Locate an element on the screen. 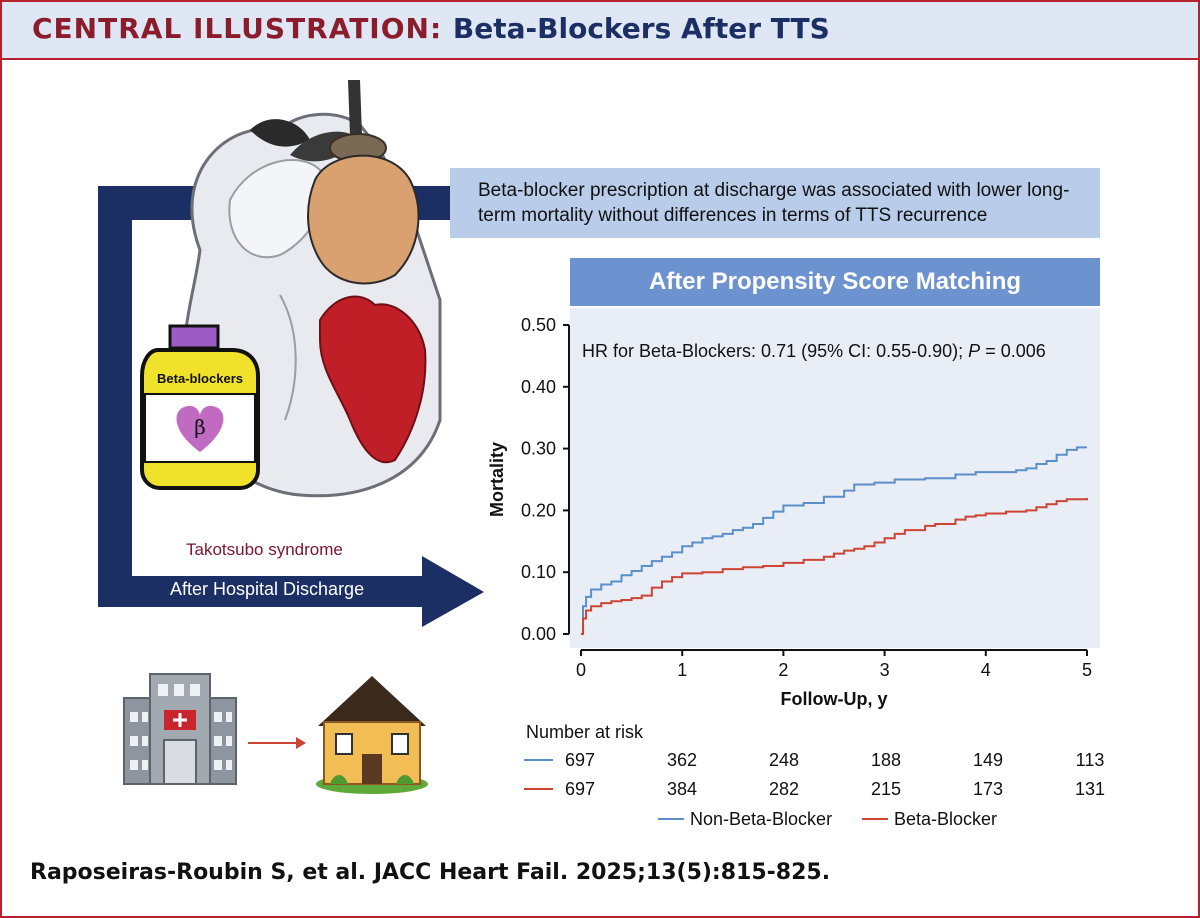 This screenshot has height=918, width=1200. house-icon is located at coordinates (372, 735).